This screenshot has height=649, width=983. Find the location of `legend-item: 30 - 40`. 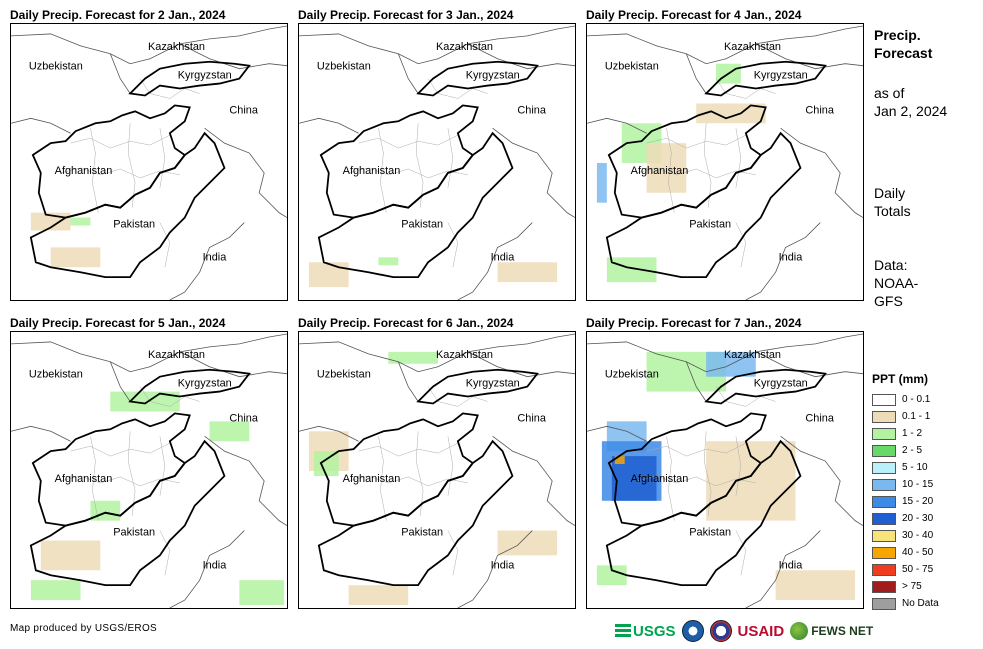

legend-item: 30 - 40 is located at coordinates (905, 535).